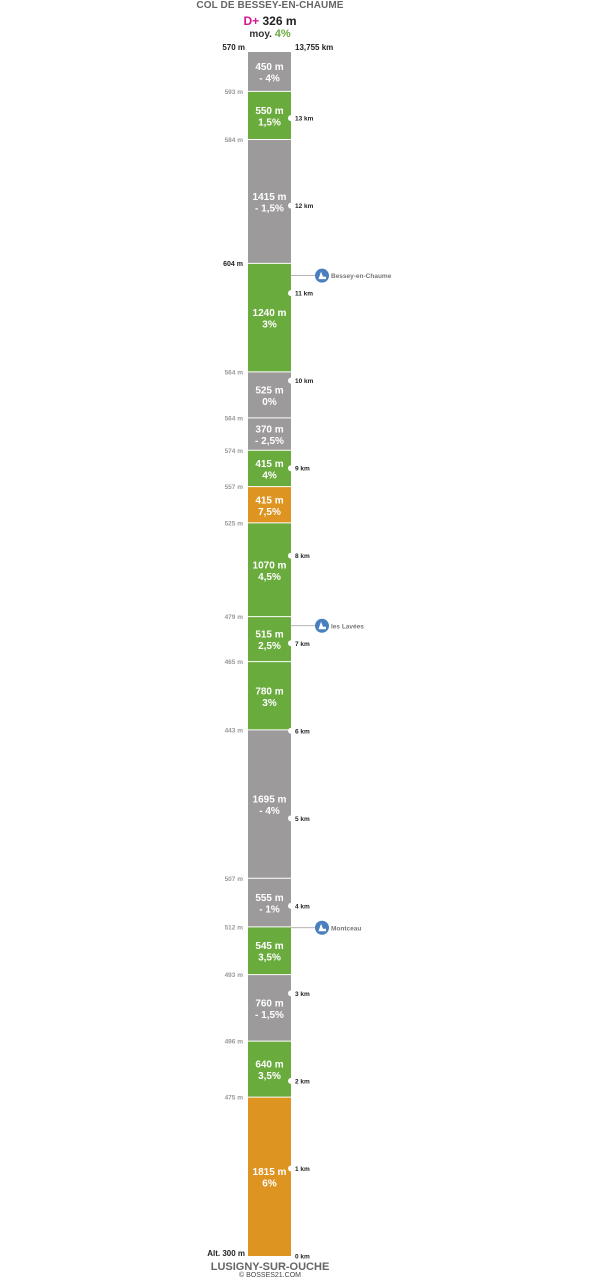  What do you see at coordinates (270, 565) in the screenshot?
I see `segment-length-label: 1070 m` at bounding box center [270, 565].